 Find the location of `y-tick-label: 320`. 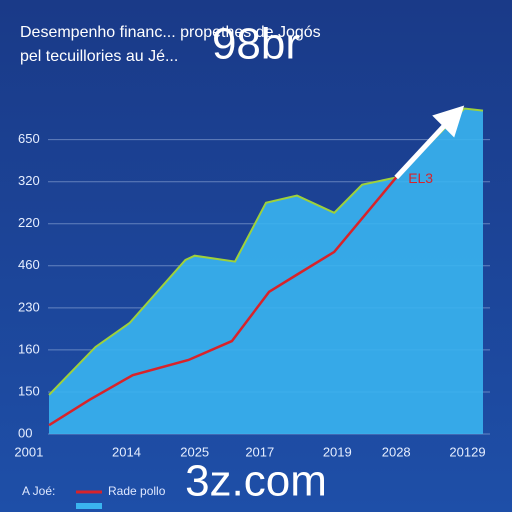

y-tick-label: 320 is located at coordinates (29, 180).